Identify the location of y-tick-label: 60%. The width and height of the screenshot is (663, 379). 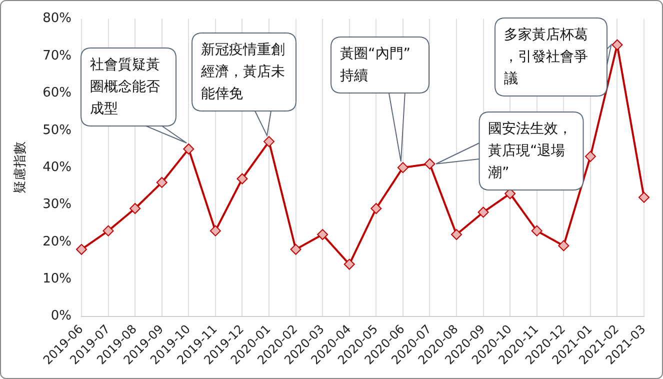
(57, 93).